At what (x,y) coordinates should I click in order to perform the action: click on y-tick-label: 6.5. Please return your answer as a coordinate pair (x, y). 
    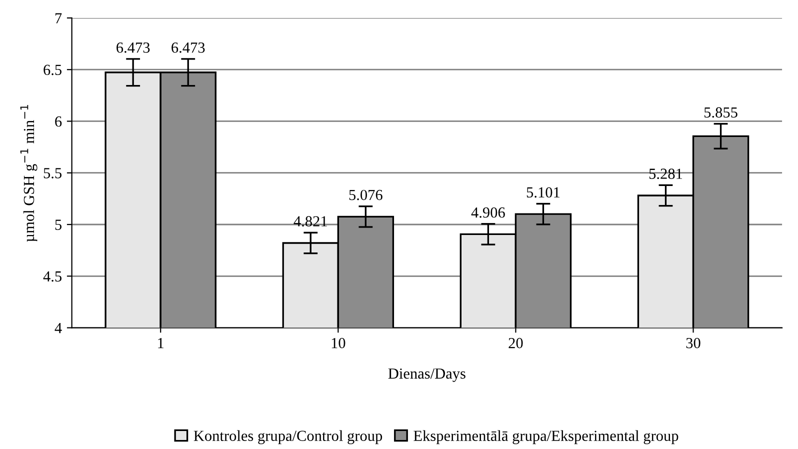
    Looking at the image, I should click on (53, 70).